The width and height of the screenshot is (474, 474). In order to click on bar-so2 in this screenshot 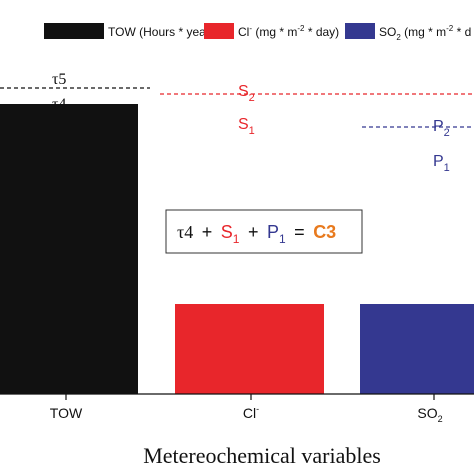, I will do `click(417, 349)`.